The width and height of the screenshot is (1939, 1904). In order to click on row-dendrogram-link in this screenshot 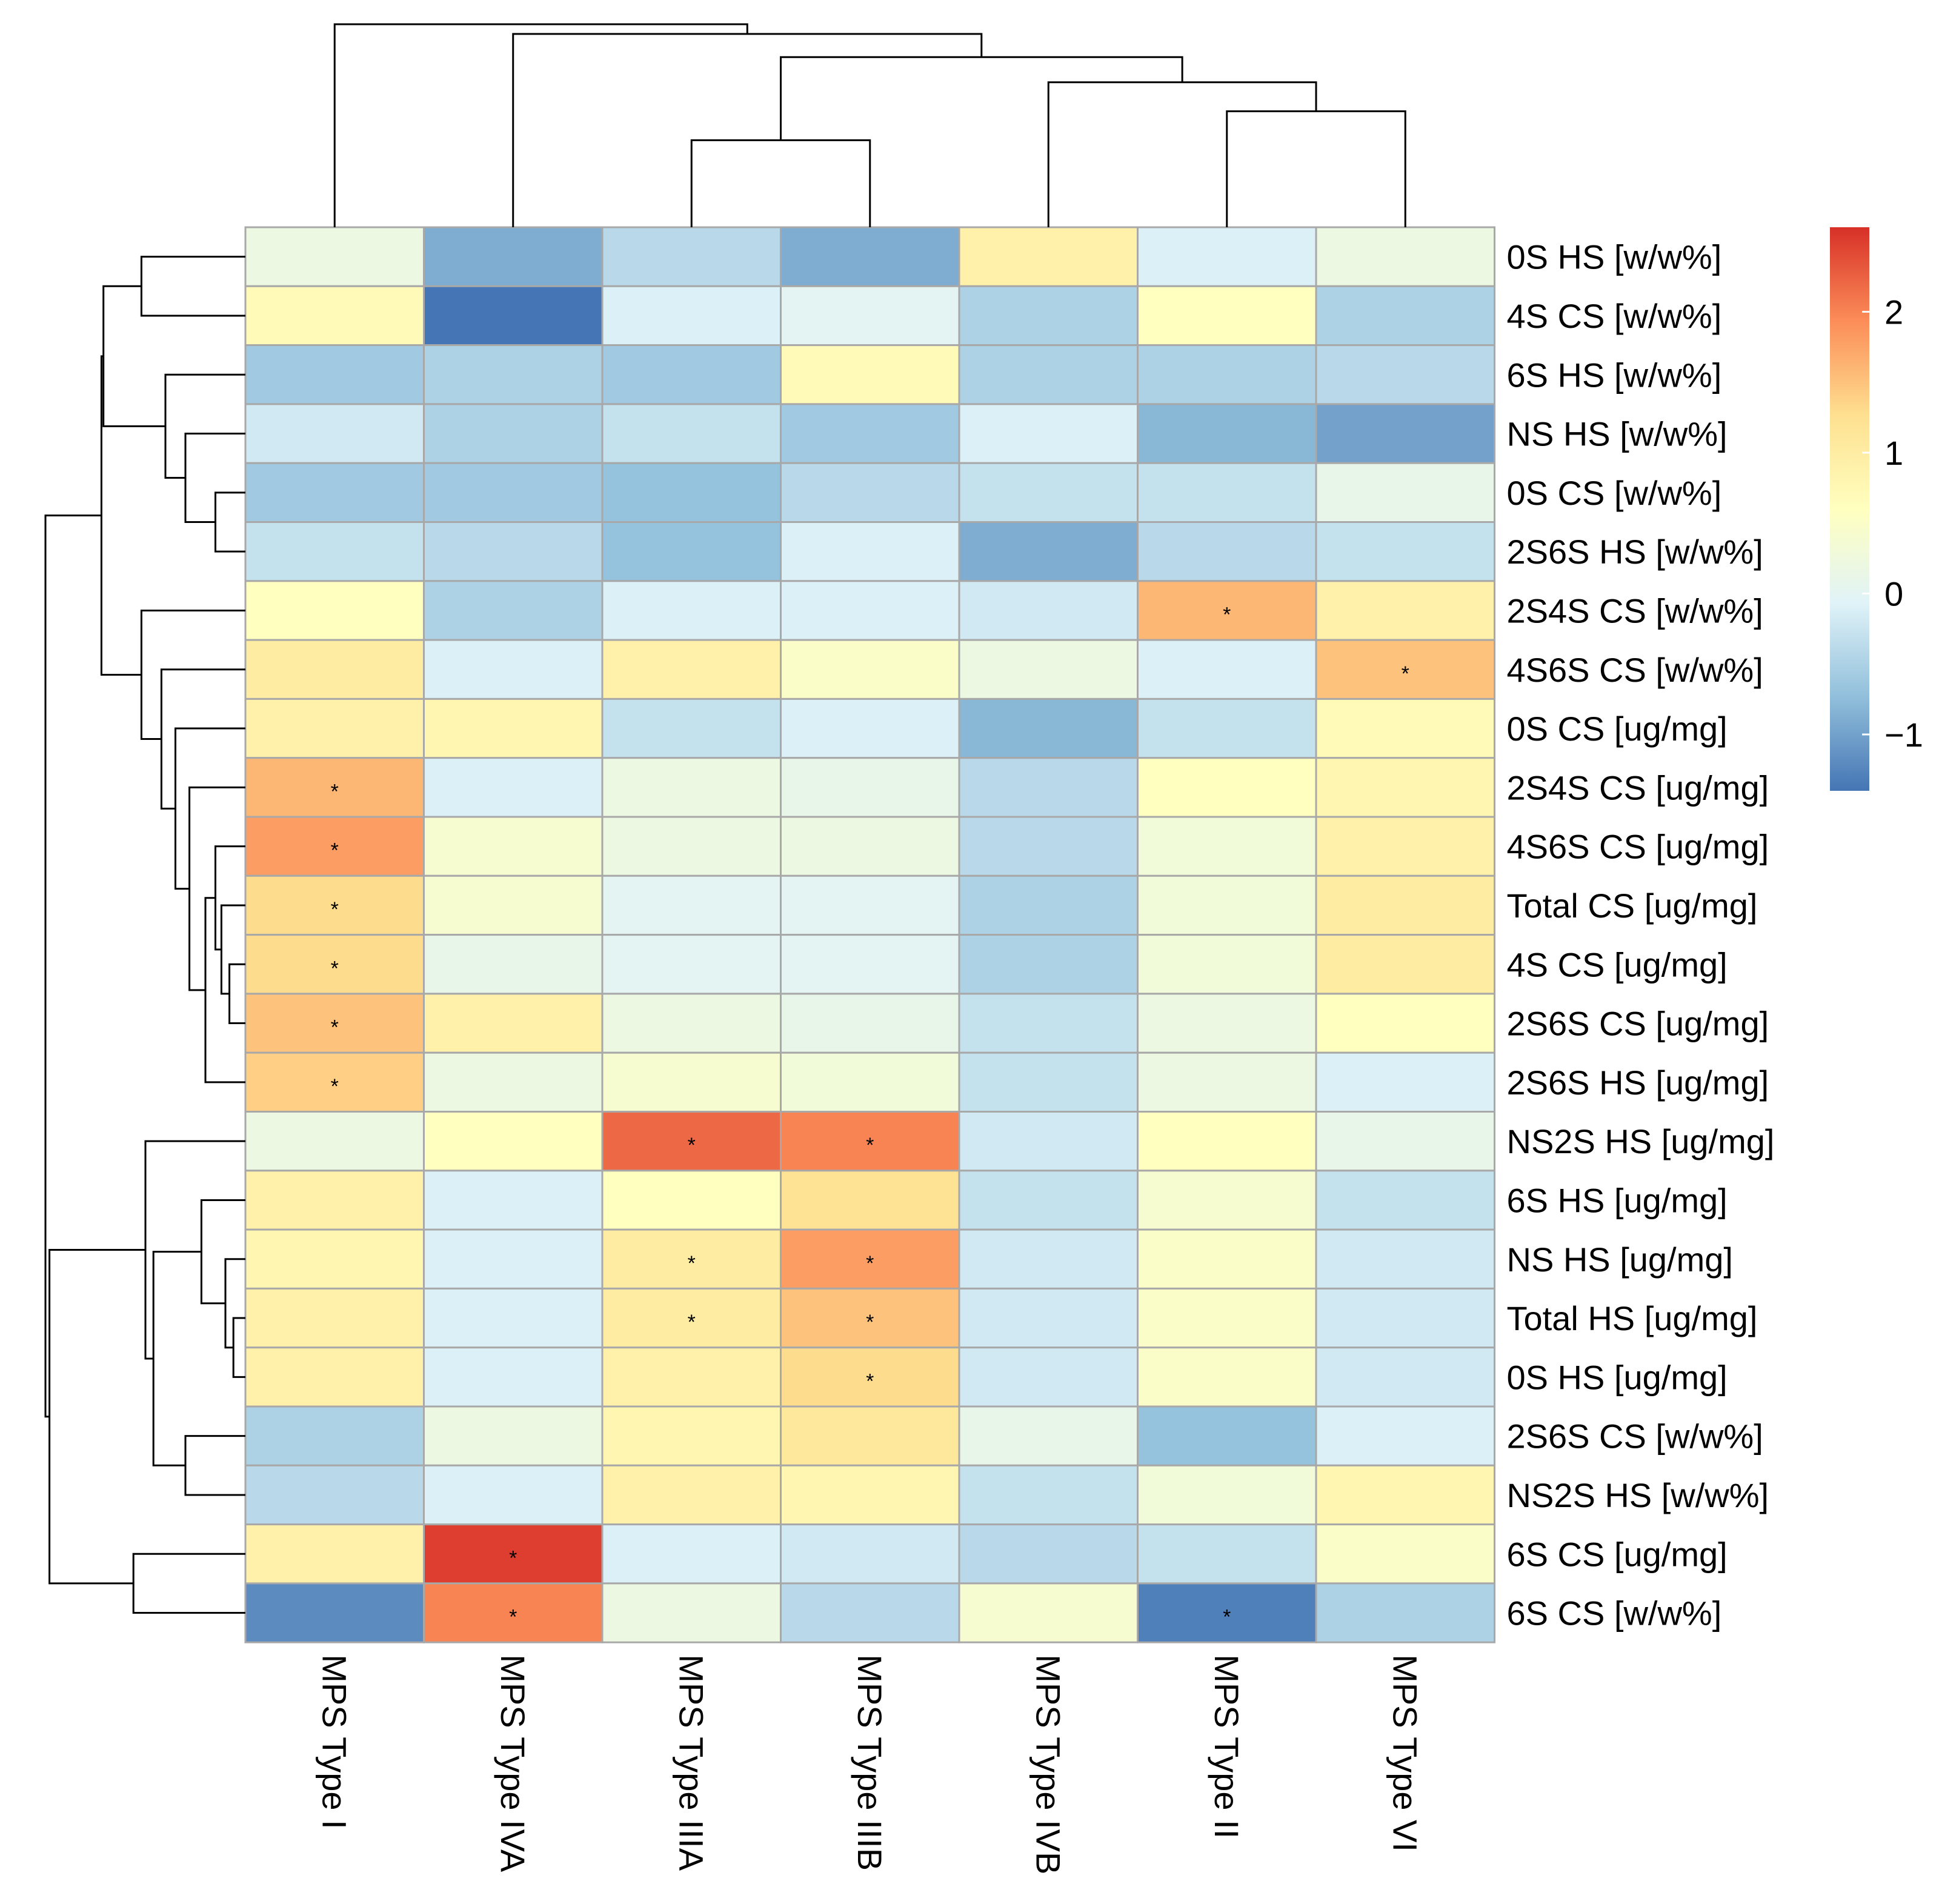, I will do `click(73, 966)`.